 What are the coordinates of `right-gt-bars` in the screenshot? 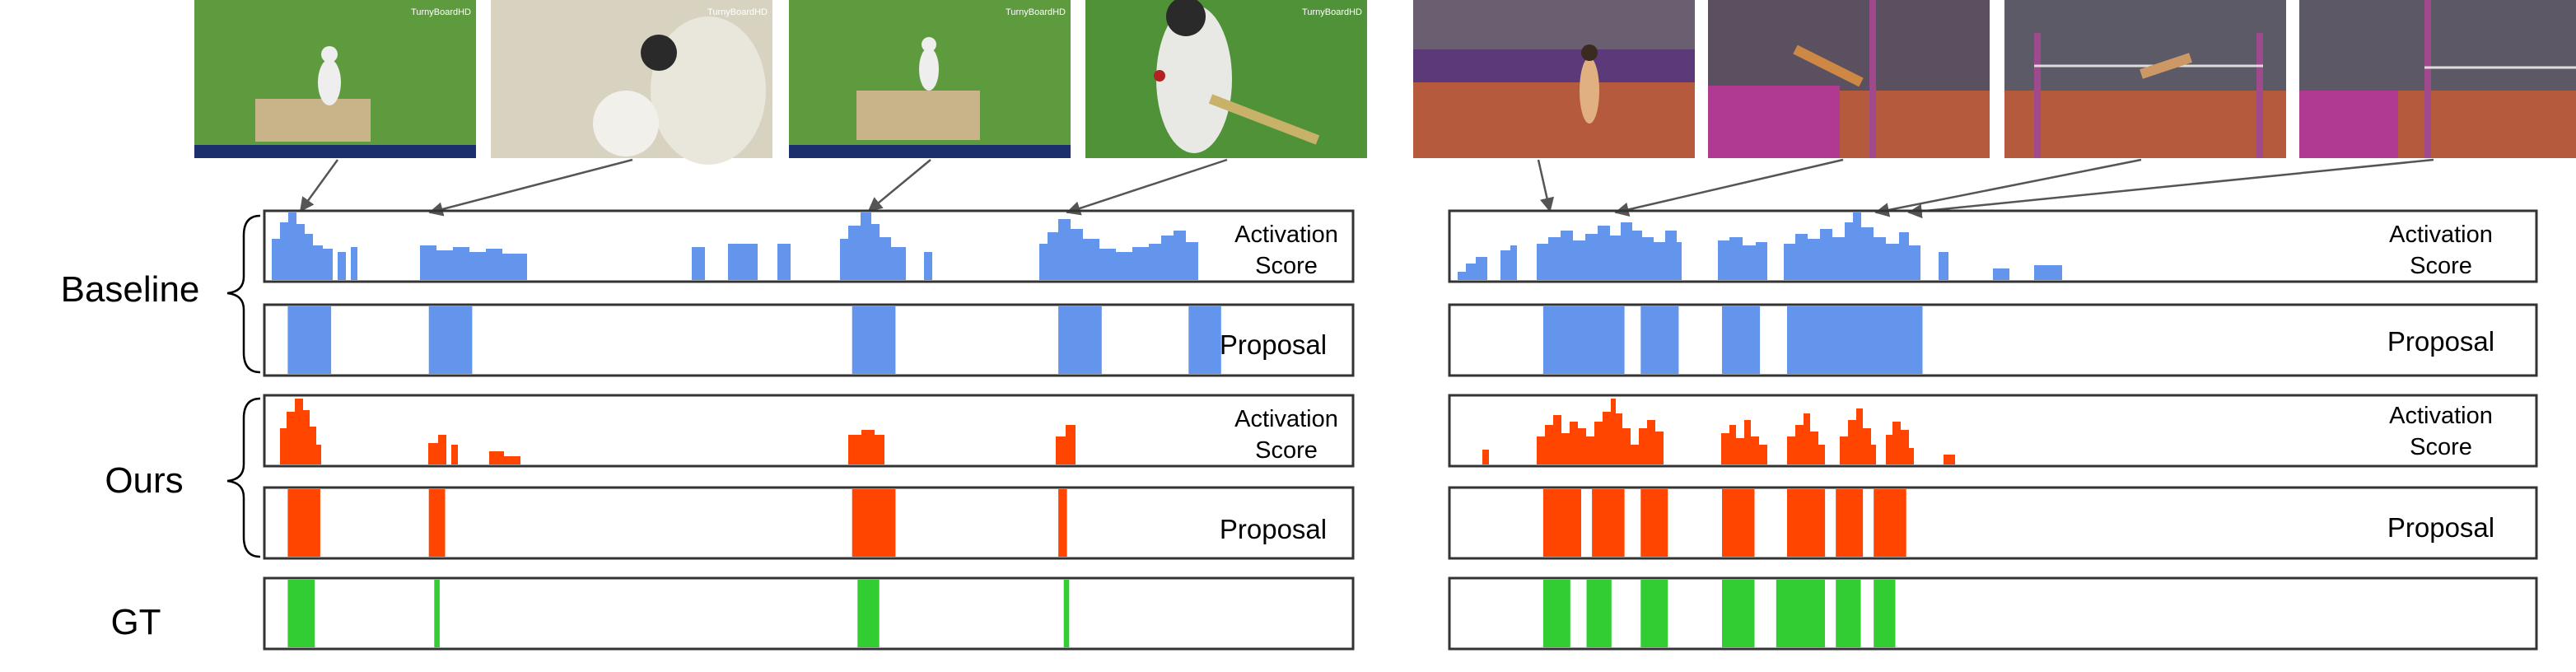 It's located at (1719, 613).